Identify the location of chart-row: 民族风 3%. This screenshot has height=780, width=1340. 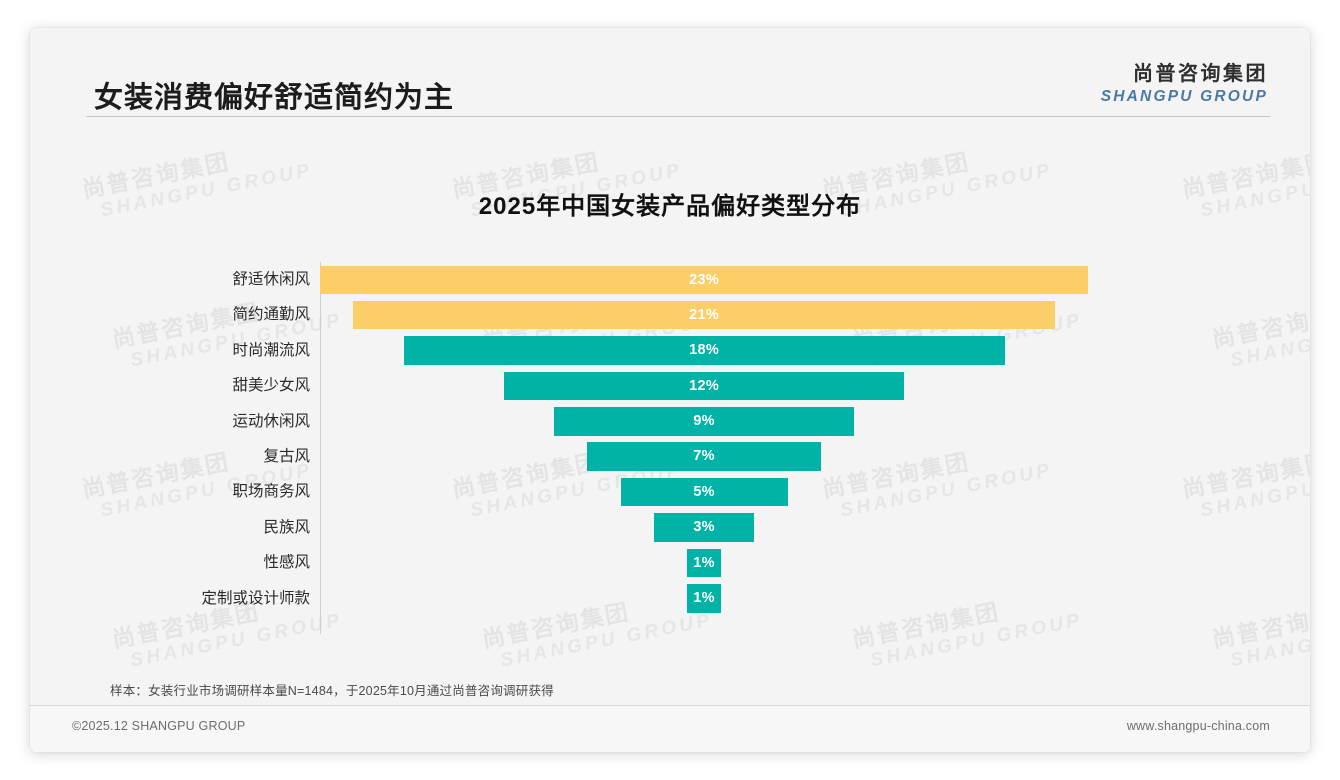
(670, 527).